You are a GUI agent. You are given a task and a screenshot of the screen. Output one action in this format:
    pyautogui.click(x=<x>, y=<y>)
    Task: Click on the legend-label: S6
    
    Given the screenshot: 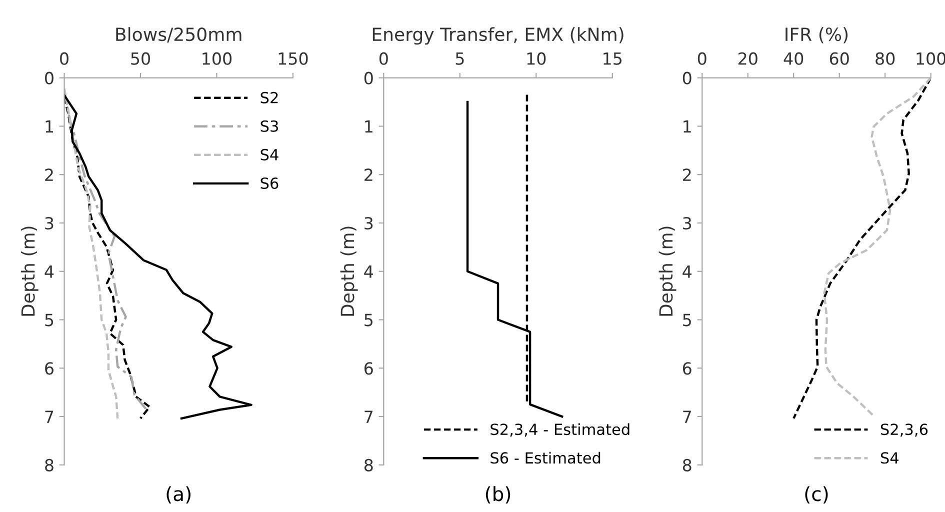 What is the action you would take?
    pyautogui.click(x=269, y=183)
    